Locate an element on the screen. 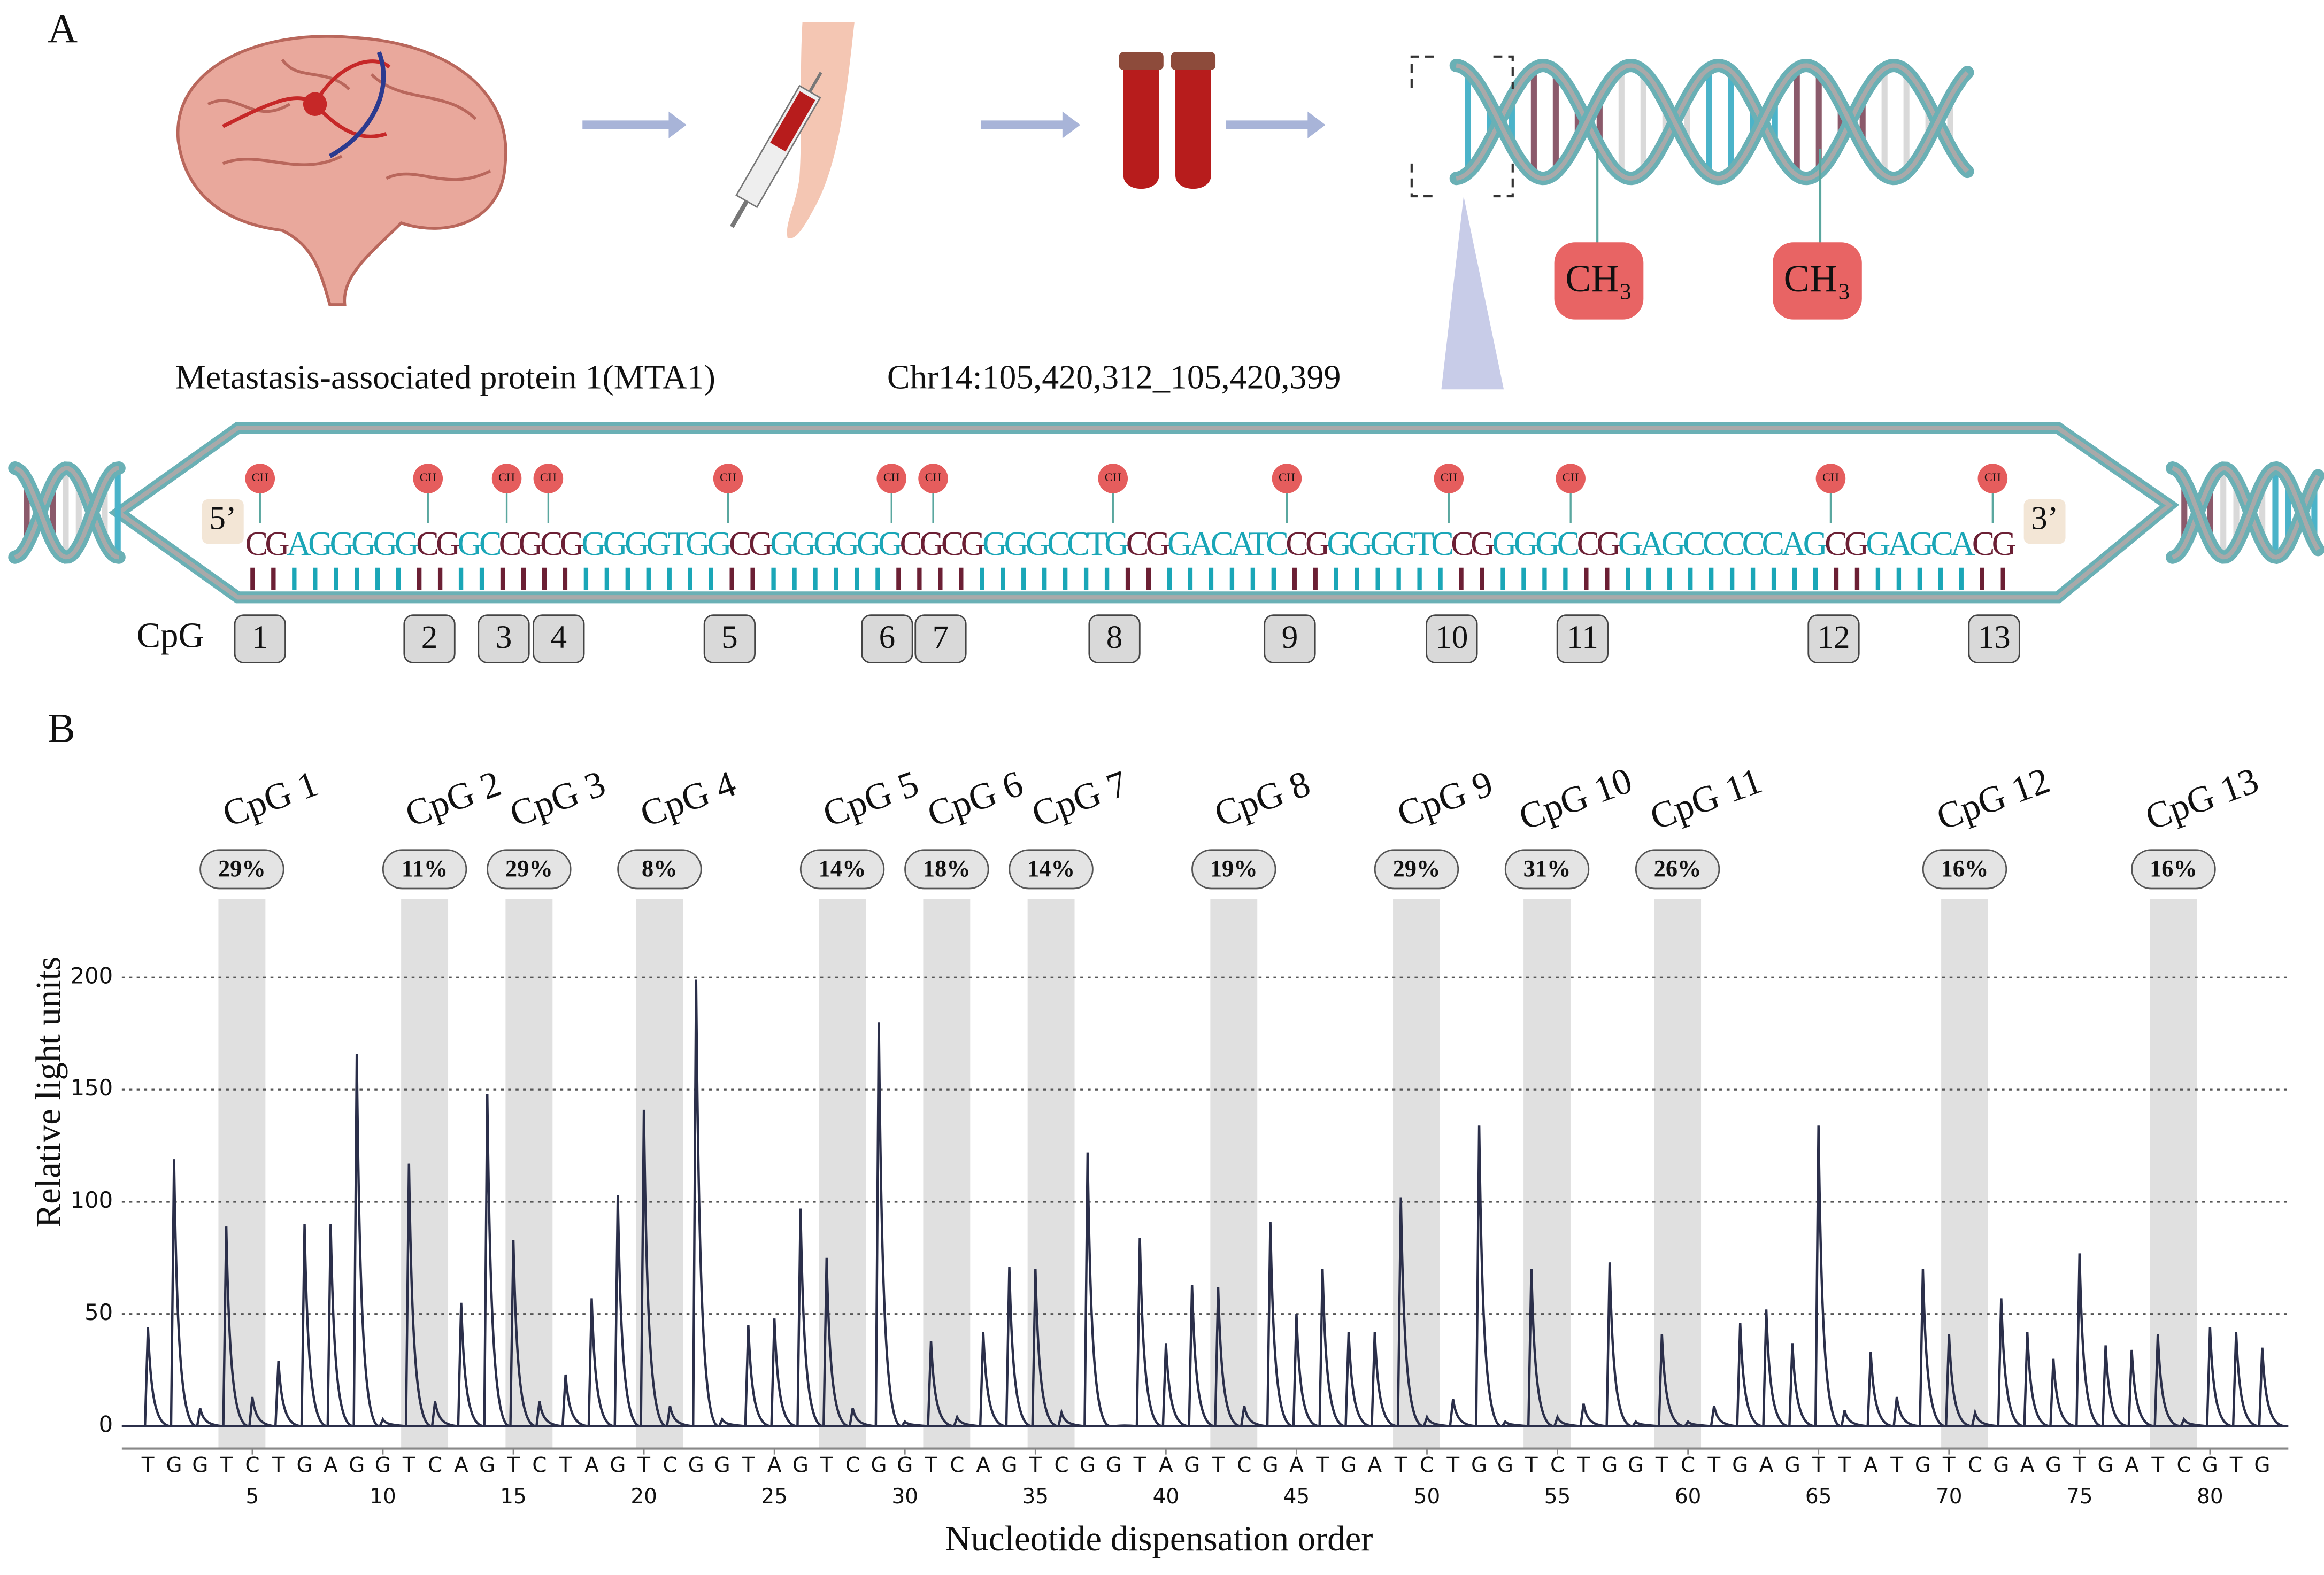  arm is located at coordinates (821, 130).